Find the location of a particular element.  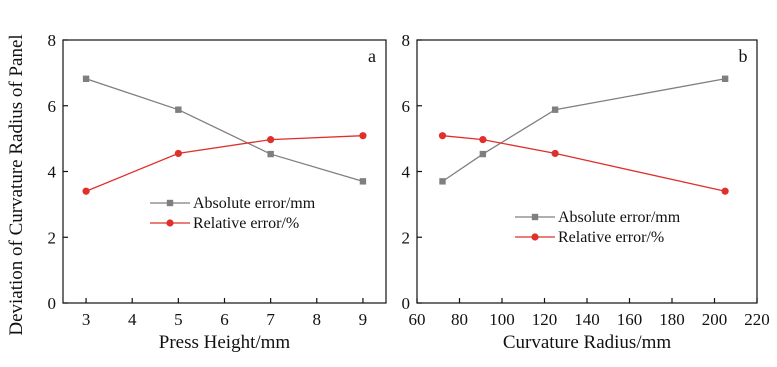

x-tick-label: 7 is located at coordinates (270, 319).